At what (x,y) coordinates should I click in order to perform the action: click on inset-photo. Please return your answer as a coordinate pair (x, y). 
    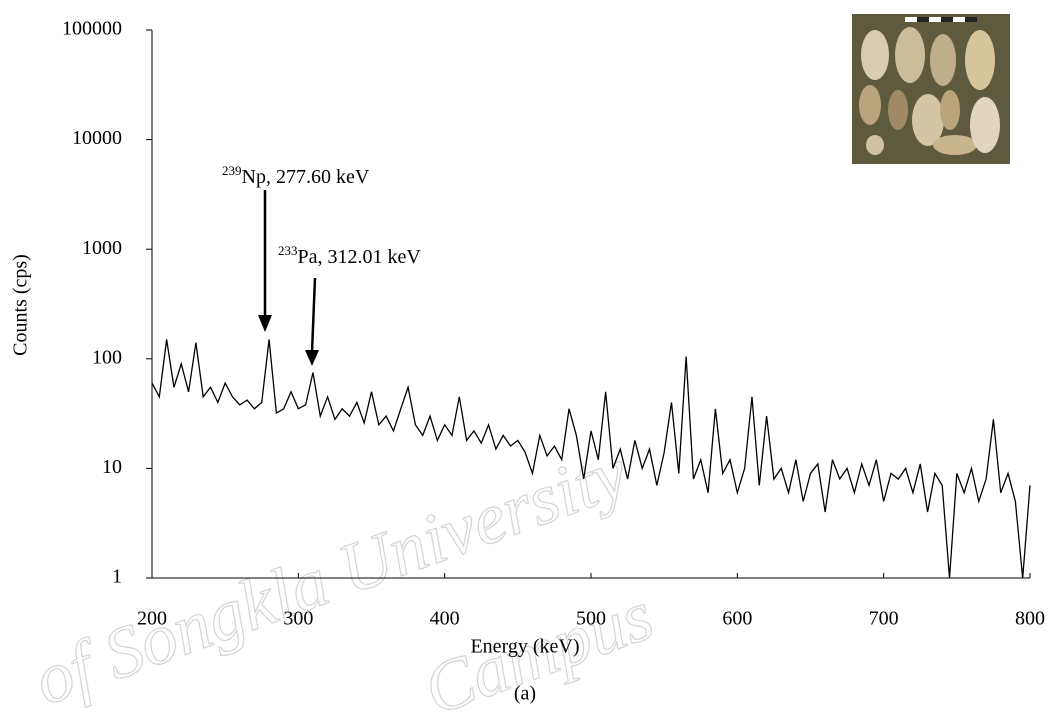
    Looking at the image, I should click on (931, 89).